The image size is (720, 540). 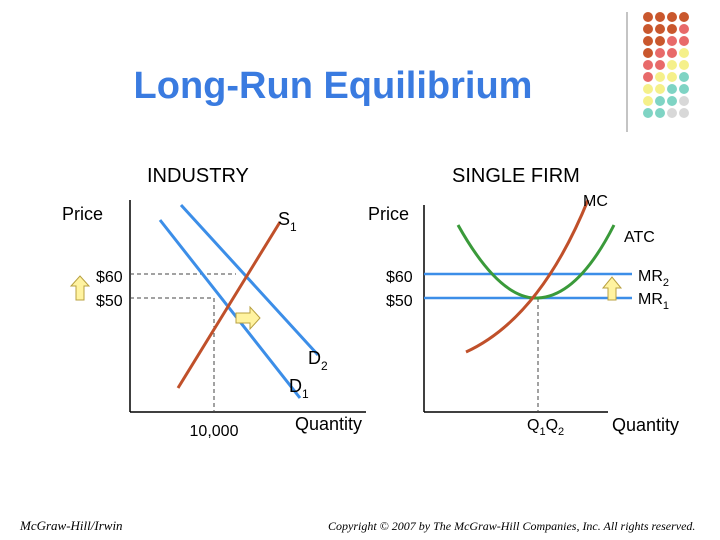 What do you see at coordinates (287, 221) in the screenshot?
I see `industry-supply-label: S1` at bounding box center [287, 221].